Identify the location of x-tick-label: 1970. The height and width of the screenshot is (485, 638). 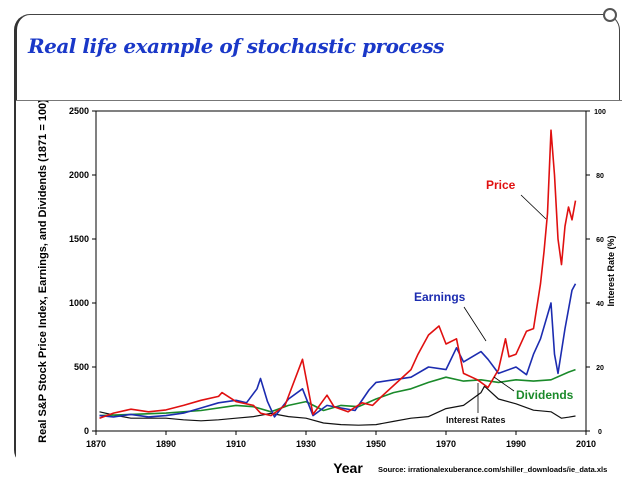
(446, 444).